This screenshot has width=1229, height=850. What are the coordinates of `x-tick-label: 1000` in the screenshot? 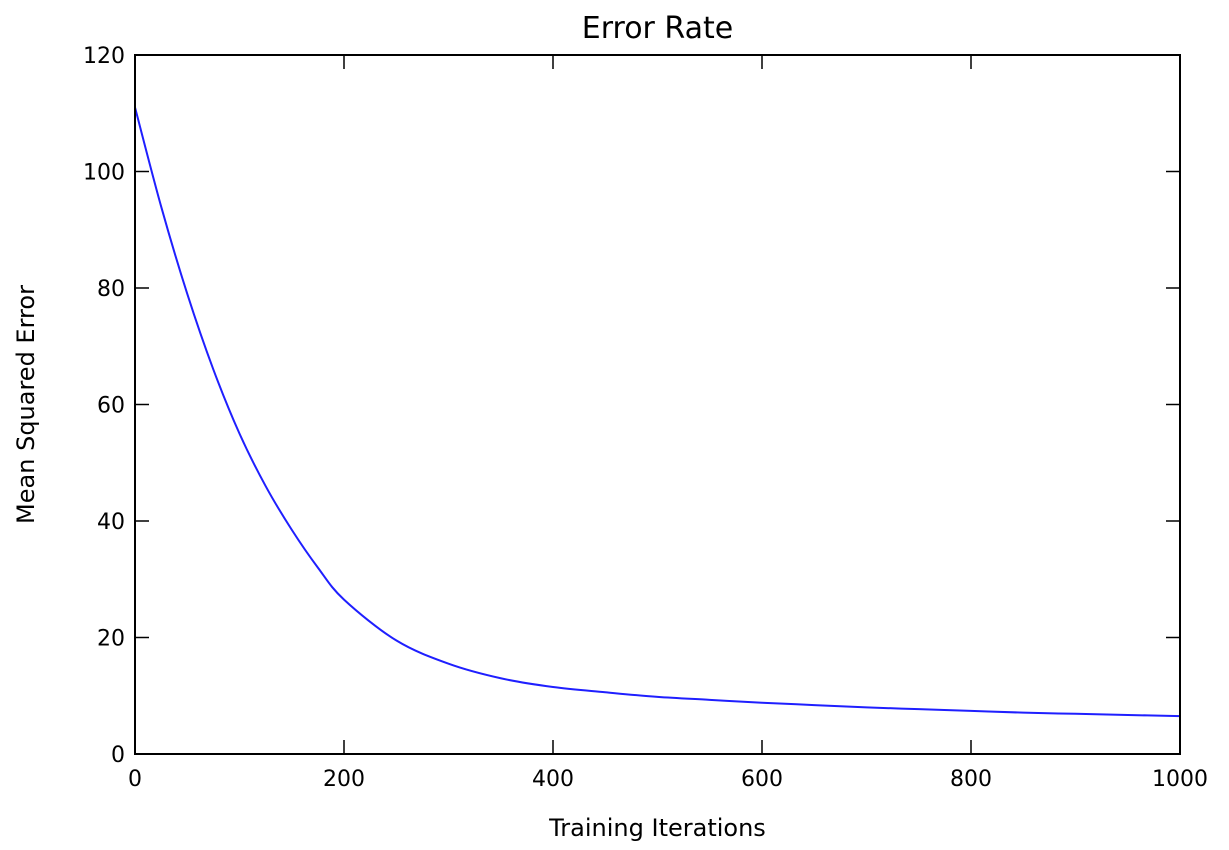 It's located at (1180, 779).